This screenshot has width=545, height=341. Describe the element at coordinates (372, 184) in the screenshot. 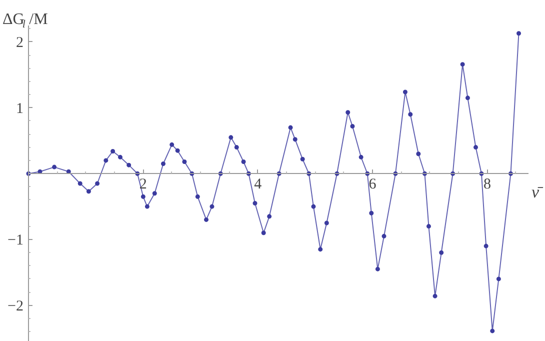

I see `x-tick-label: 6` at that location.